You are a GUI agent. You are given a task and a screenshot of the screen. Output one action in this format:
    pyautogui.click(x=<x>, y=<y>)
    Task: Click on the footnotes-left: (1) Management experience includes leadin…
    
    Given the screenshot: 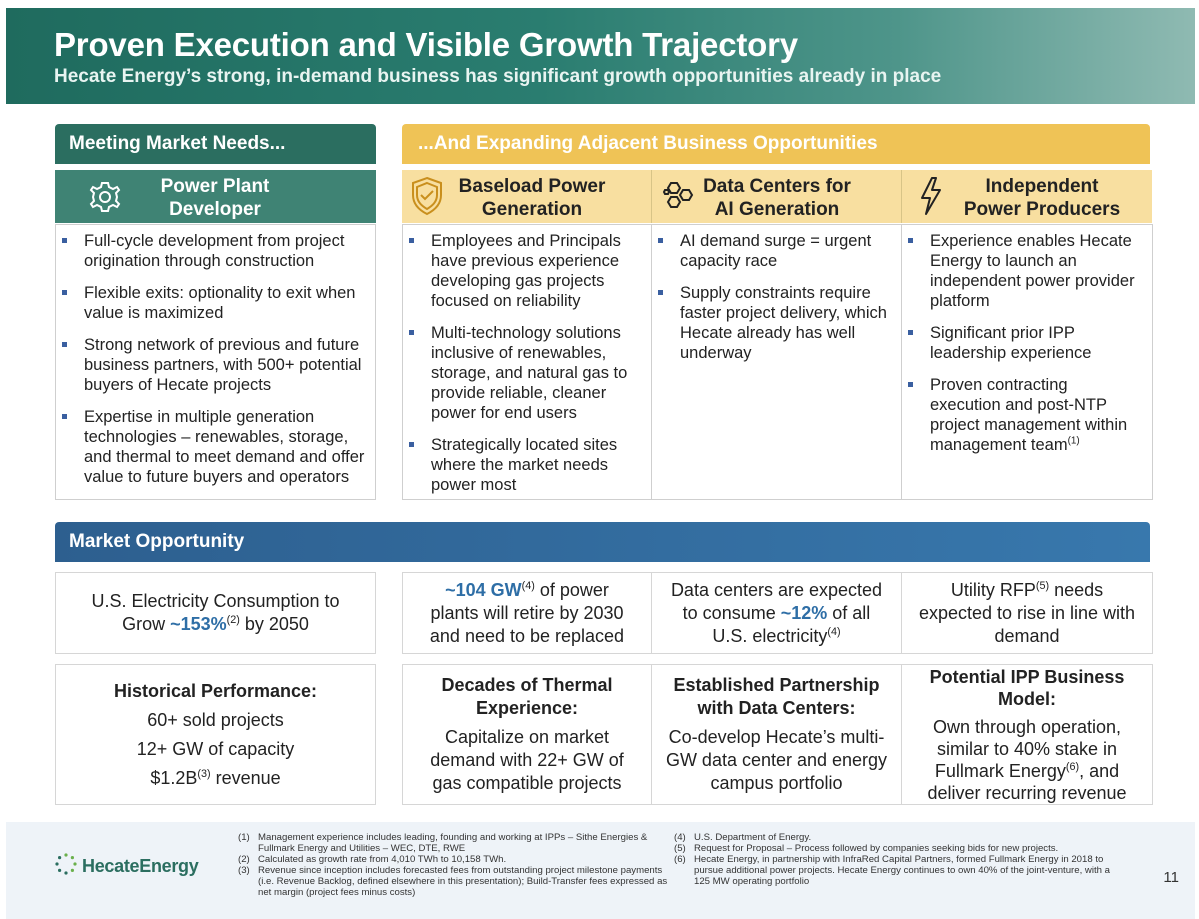 What is the action you would take?
    pyautogui.click(x=453, y=865)
    